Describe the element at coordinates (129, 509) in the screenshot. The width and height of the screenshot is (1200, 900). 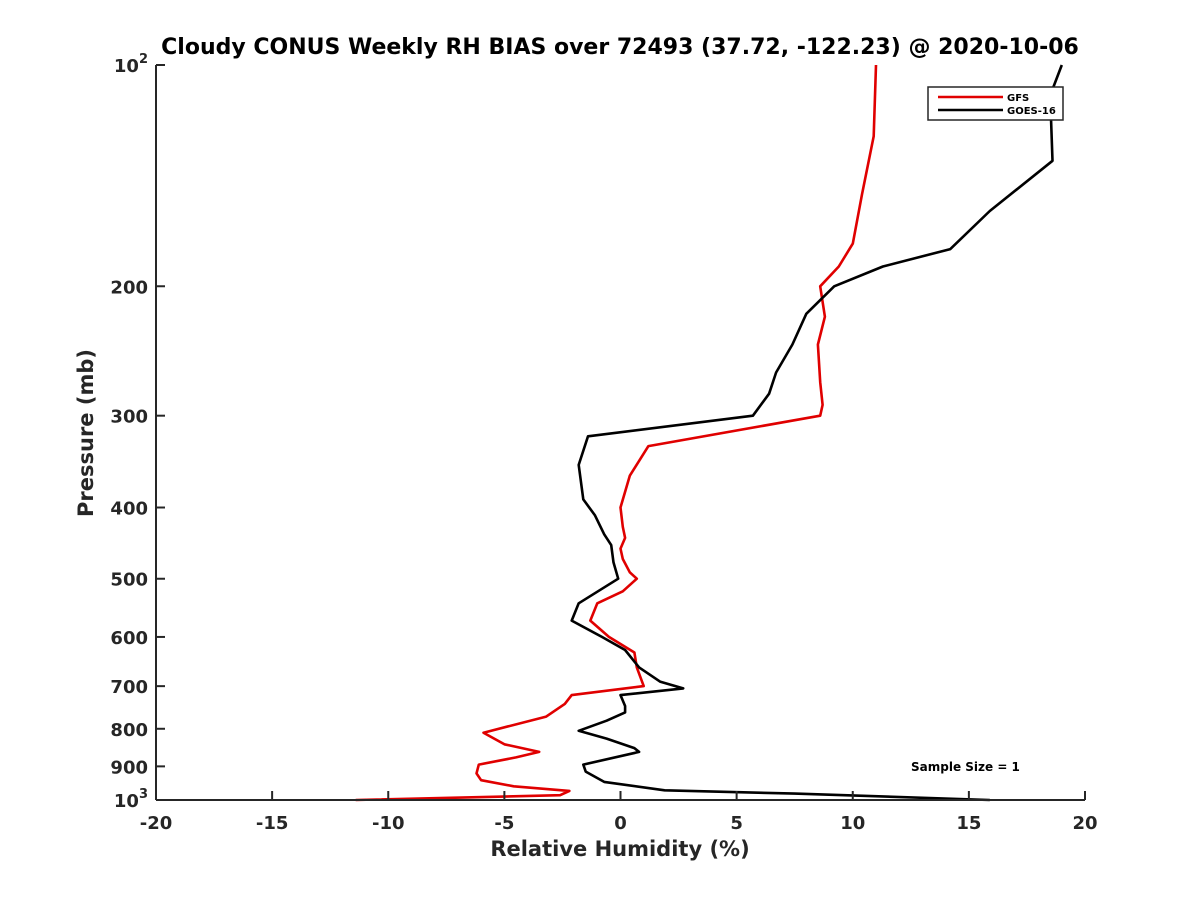
I see `y-tick-label: 400` at that location.